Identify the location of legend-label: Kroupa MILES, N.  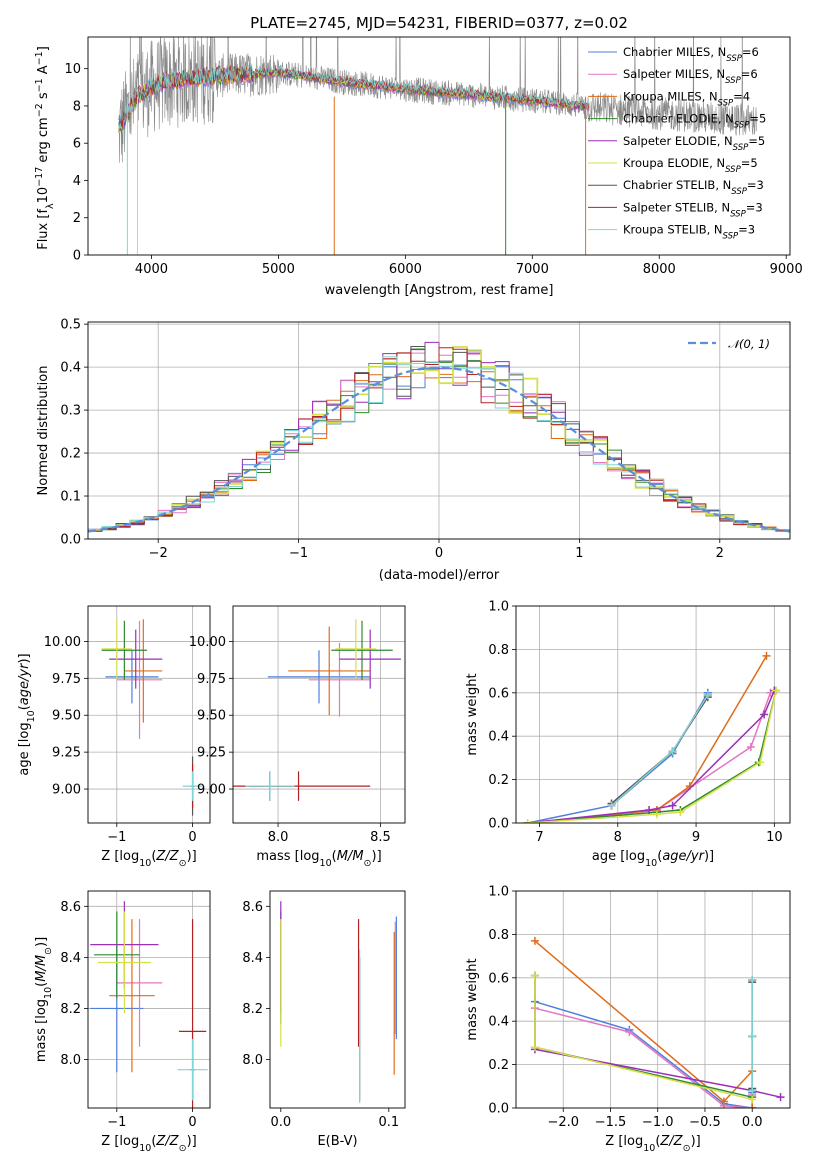
(670, 96).